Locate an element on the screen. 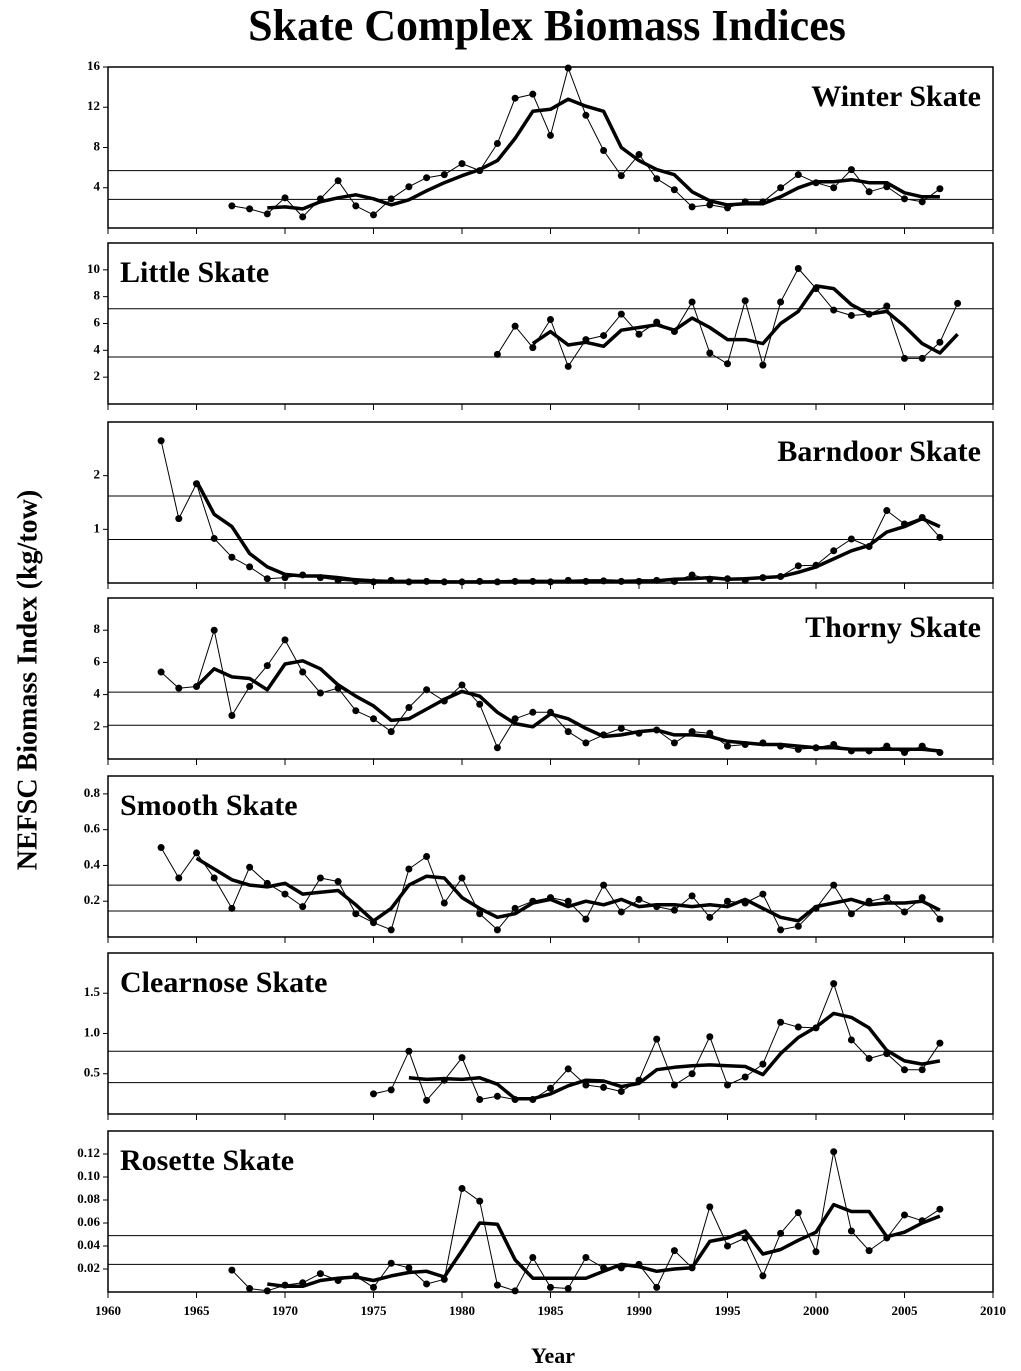 The image size is (1021, 1371). y-tick-label: 0.5 is located at coordinates (92, 1072).